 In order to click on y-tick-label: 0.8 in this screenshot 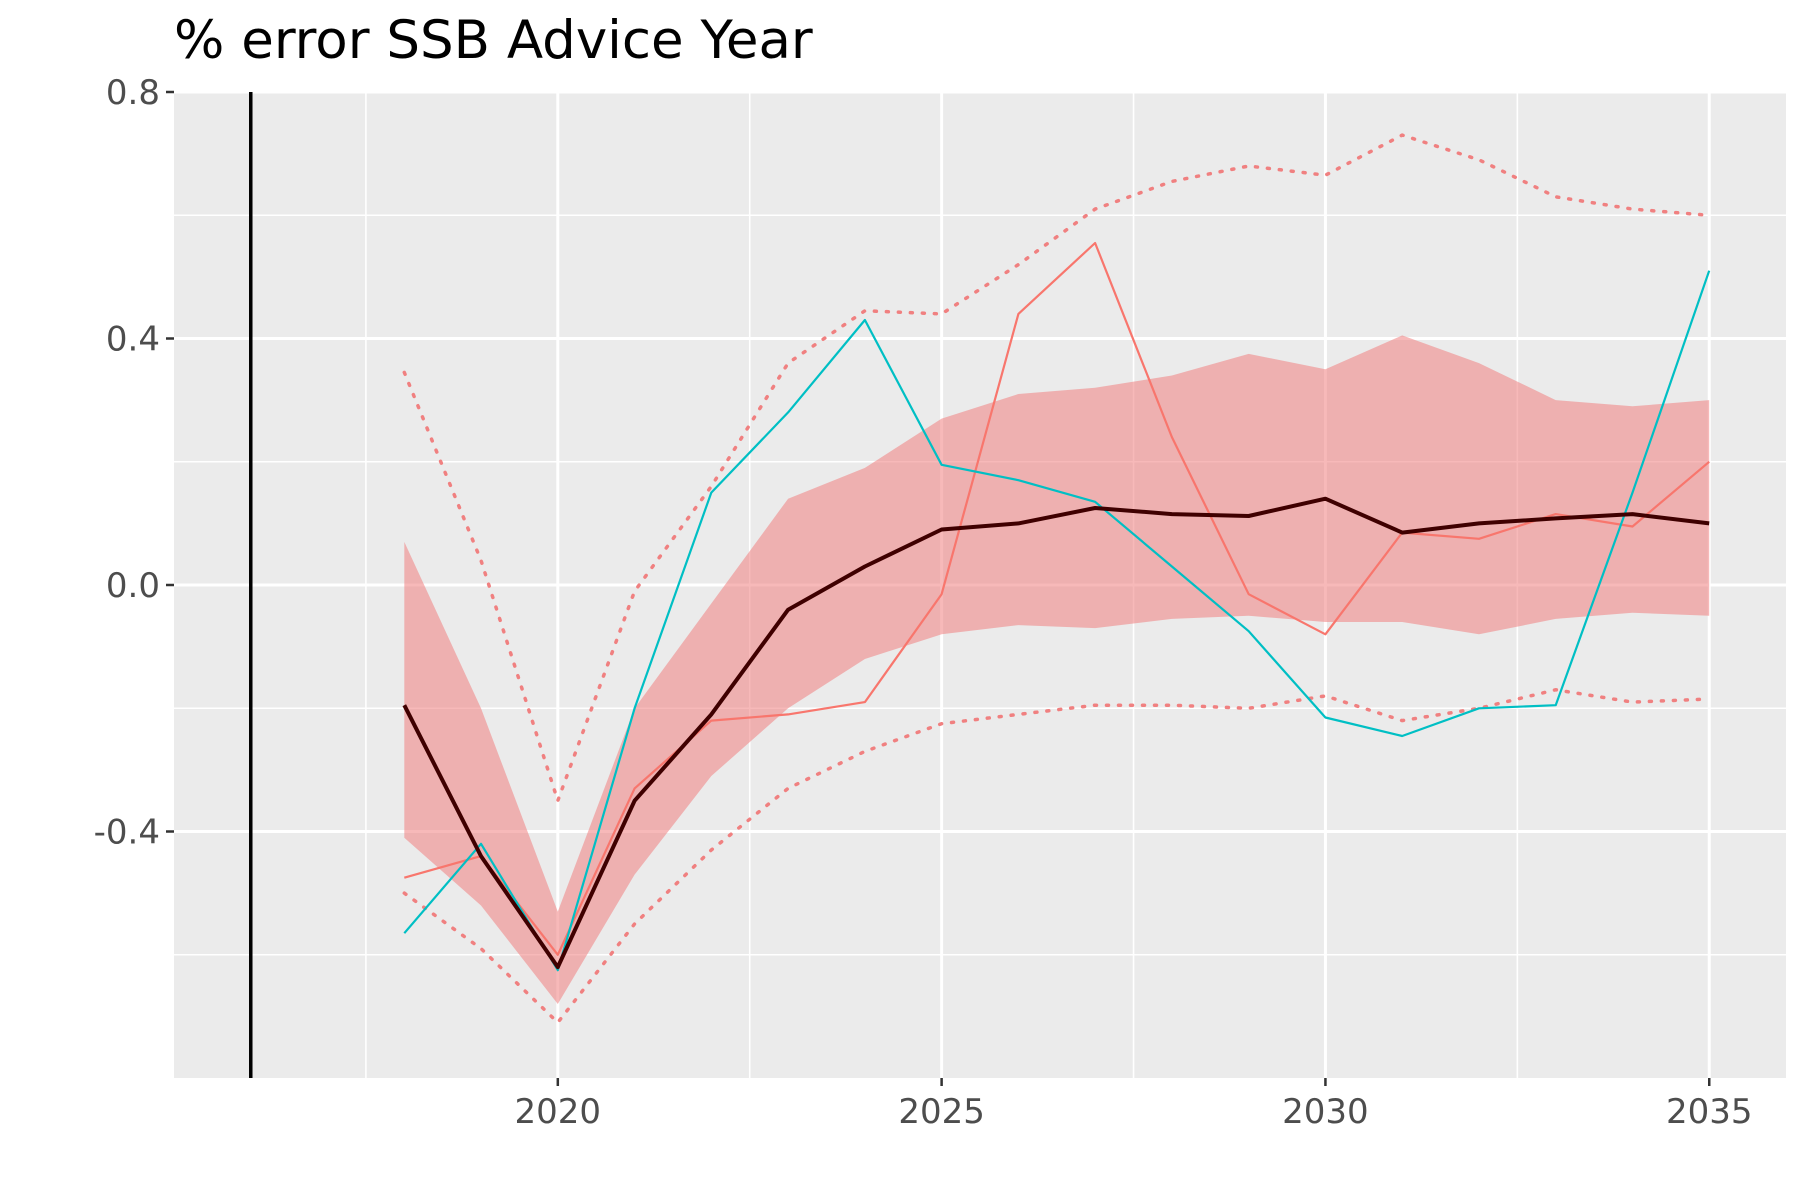, I will do `click(133, 93)`.